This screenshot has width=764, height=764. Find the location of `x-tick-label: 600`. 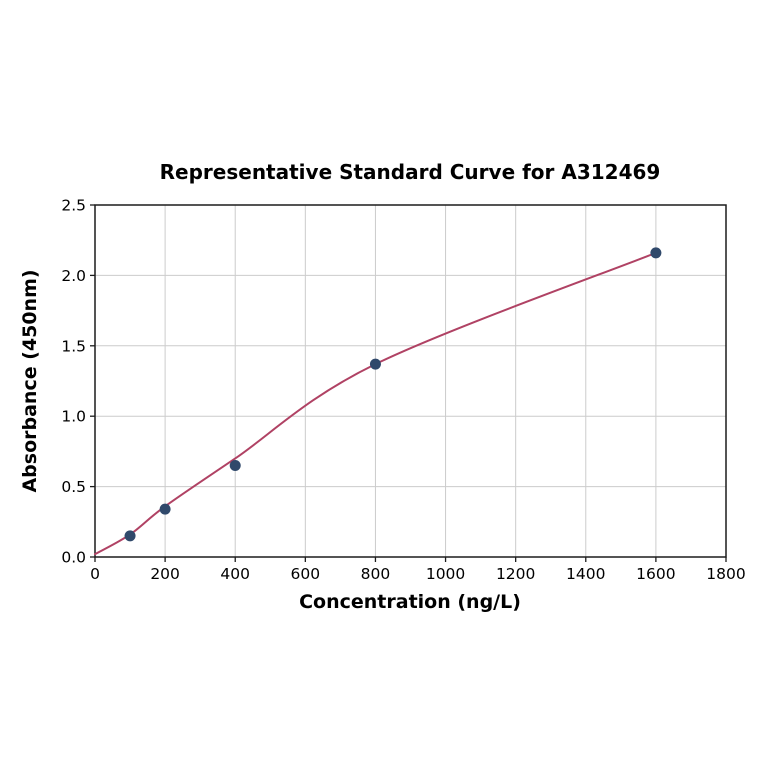

x-tick-label: 600 is located at coordinates (306, 574).